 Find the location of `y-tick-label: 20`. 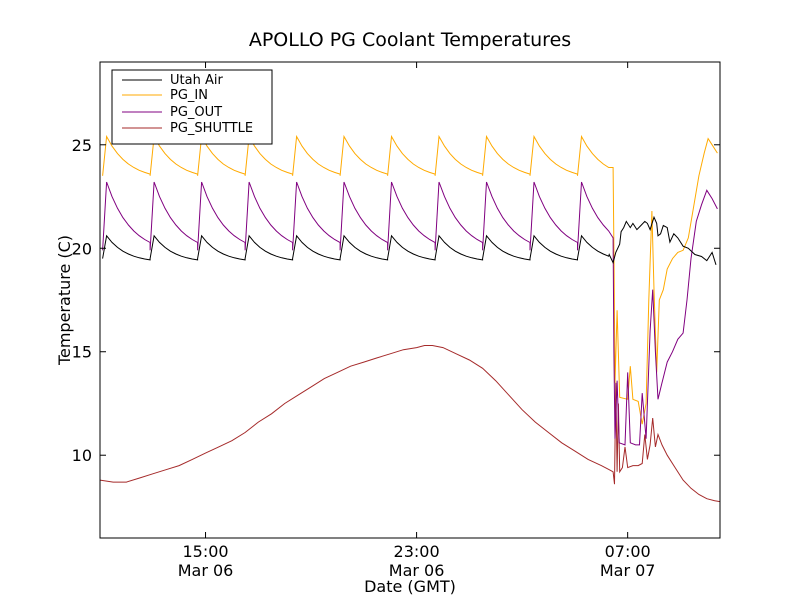

y-tick-label: 20 is located at coordinates (82, 248).